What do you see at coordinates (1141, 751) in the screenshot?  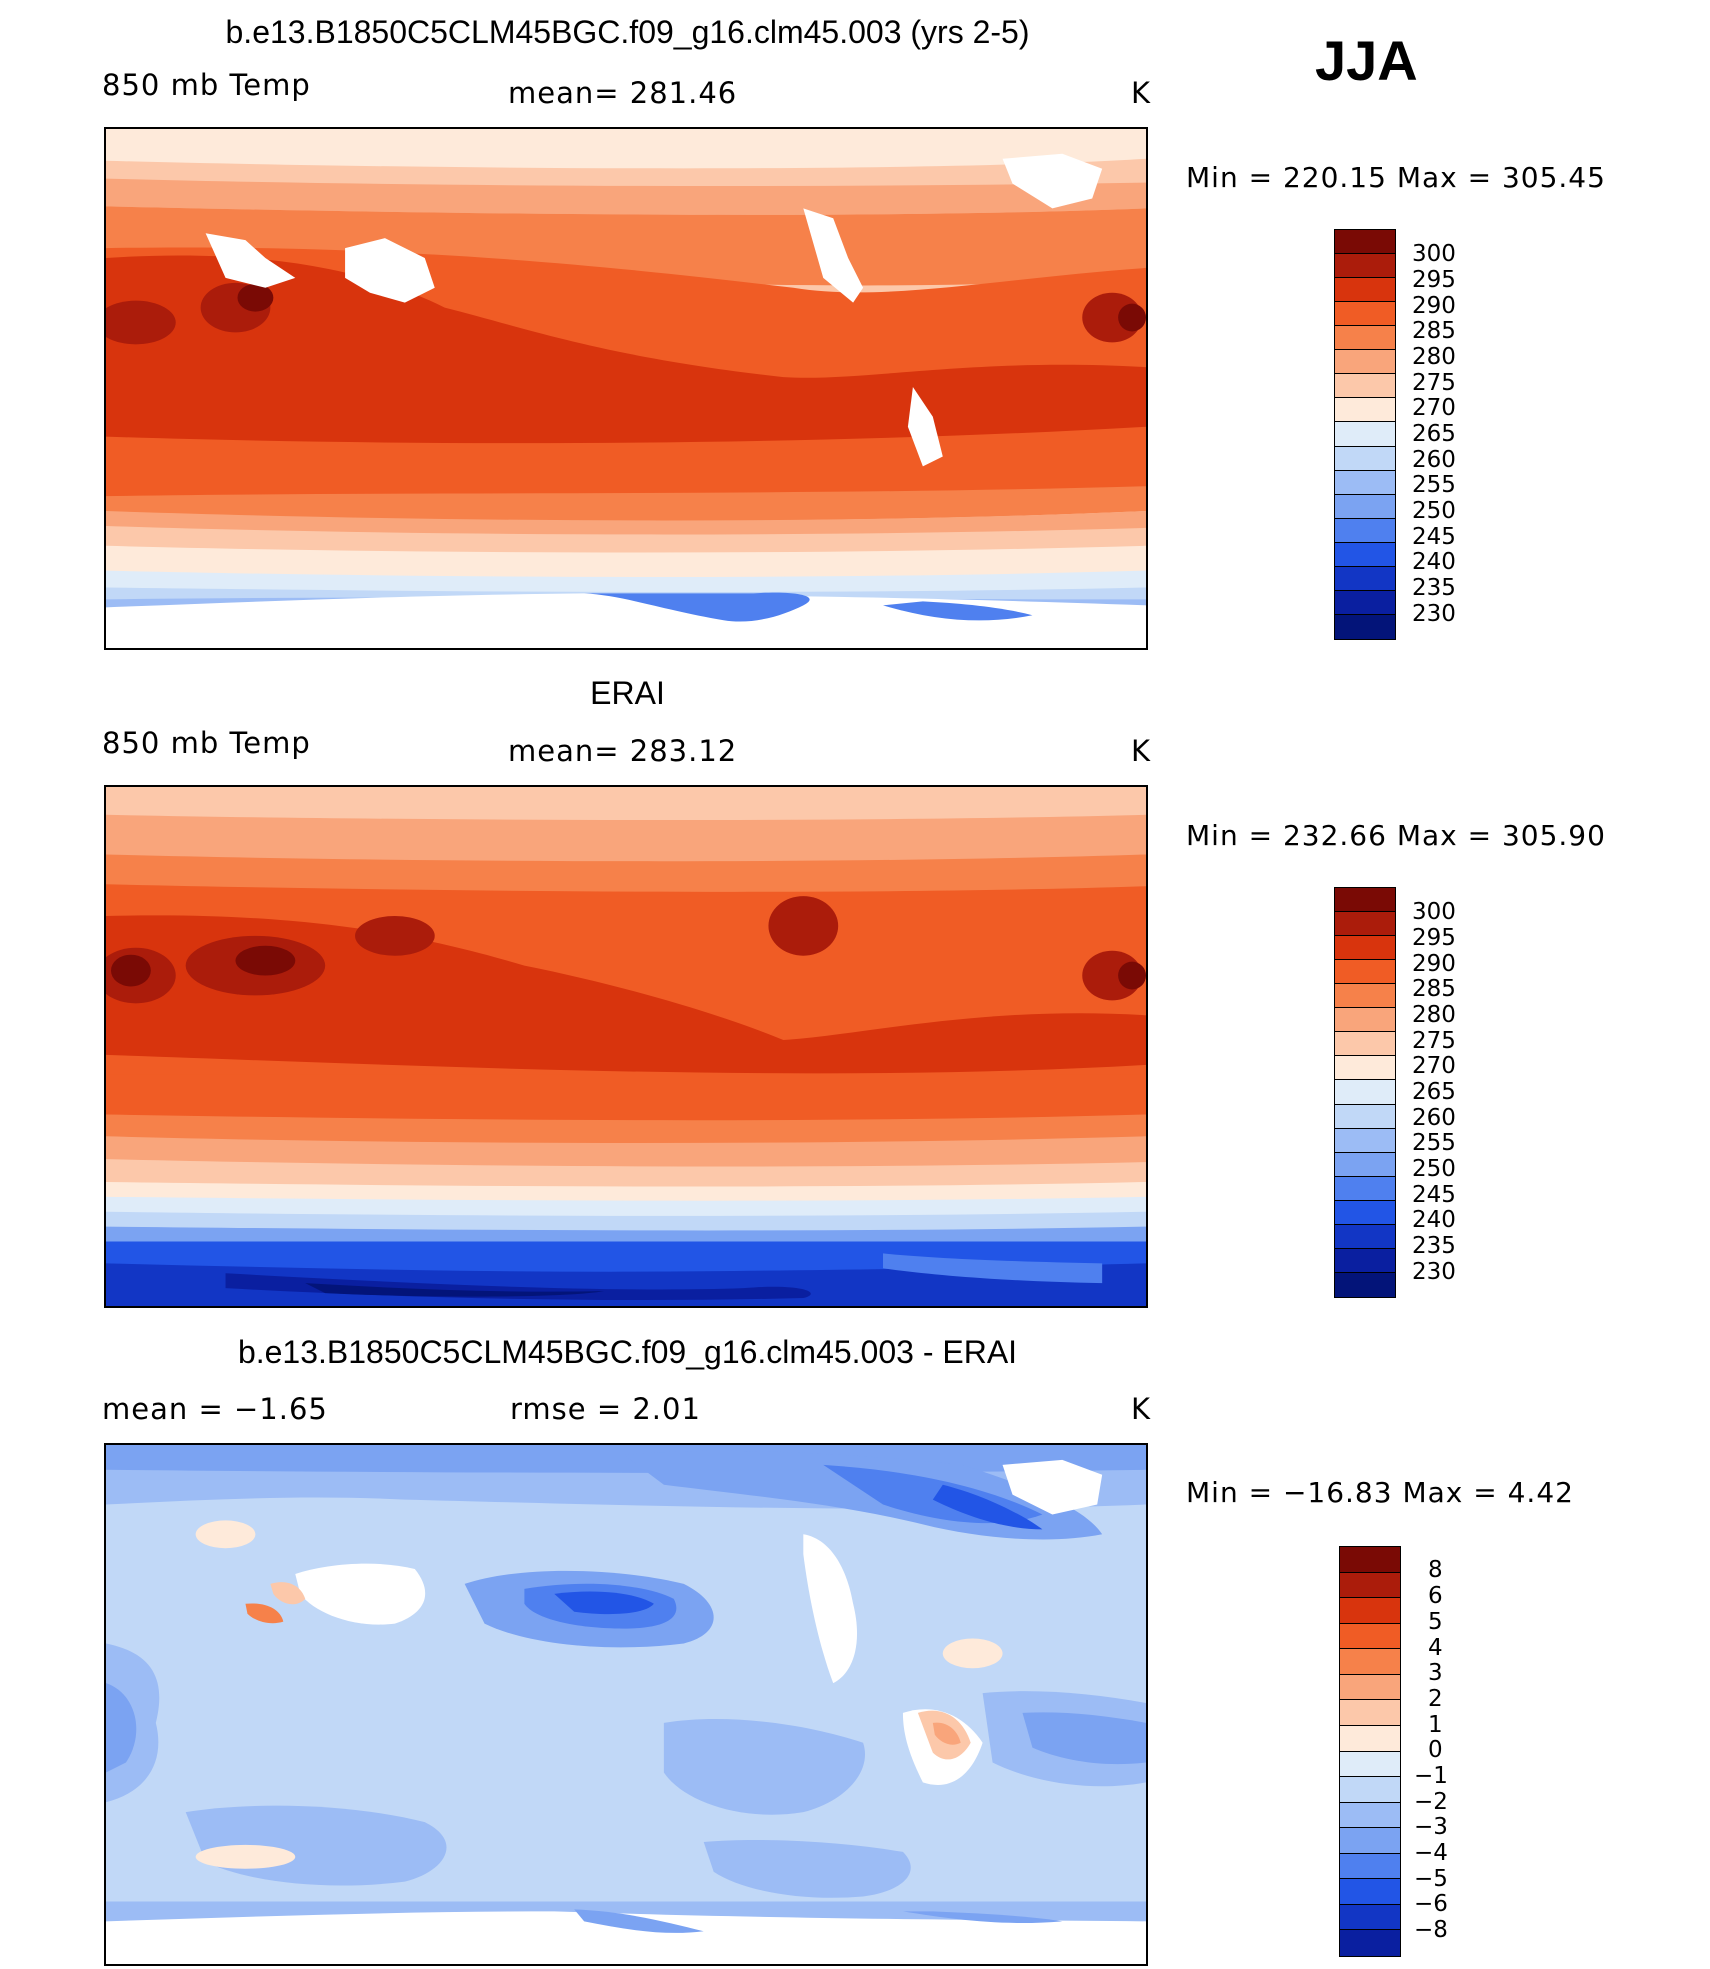 I see `panel-obs-units-label: K` at bounding box center [1141, 751].